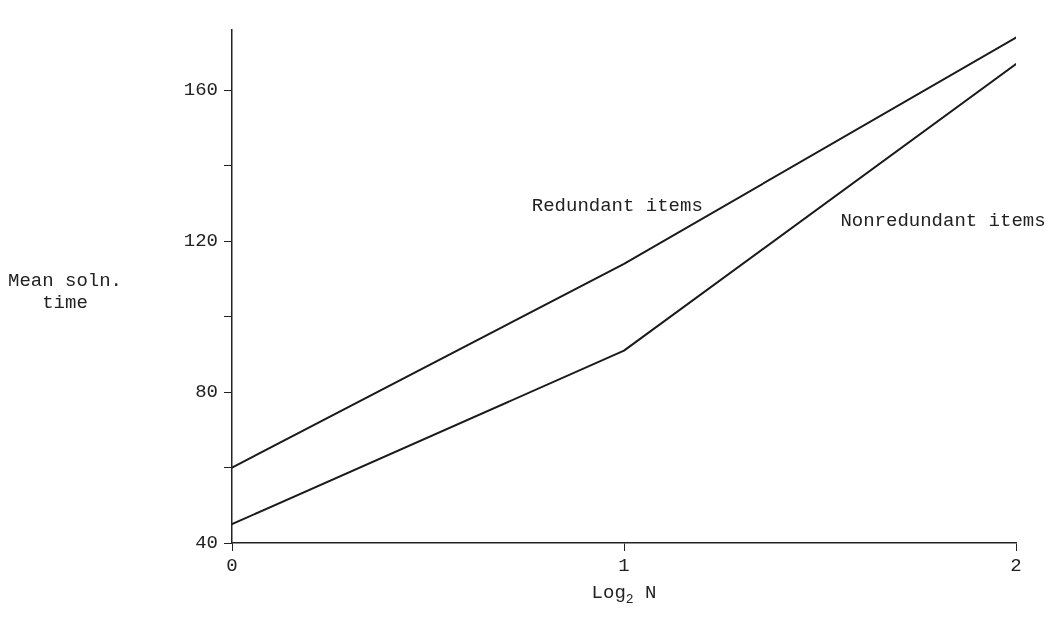 Image resolution: width=1053 pixels, height=626 pixels. I want to click on y-axis-title: Mean soln. time, so click(65, 292).